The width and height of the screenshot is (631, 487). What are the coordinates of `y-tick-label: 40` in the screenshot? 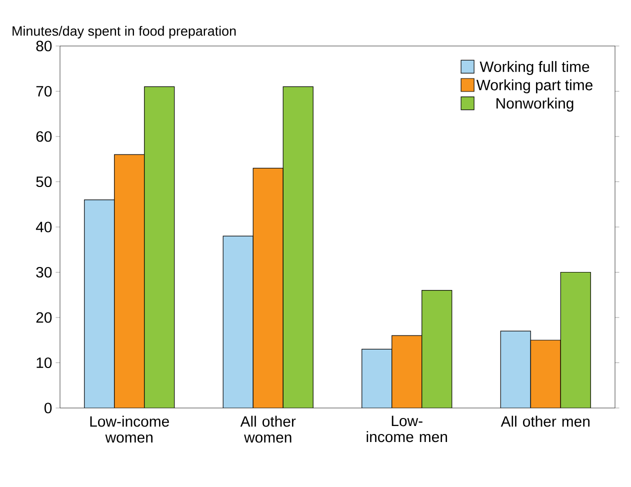 It's located at (44, 227).